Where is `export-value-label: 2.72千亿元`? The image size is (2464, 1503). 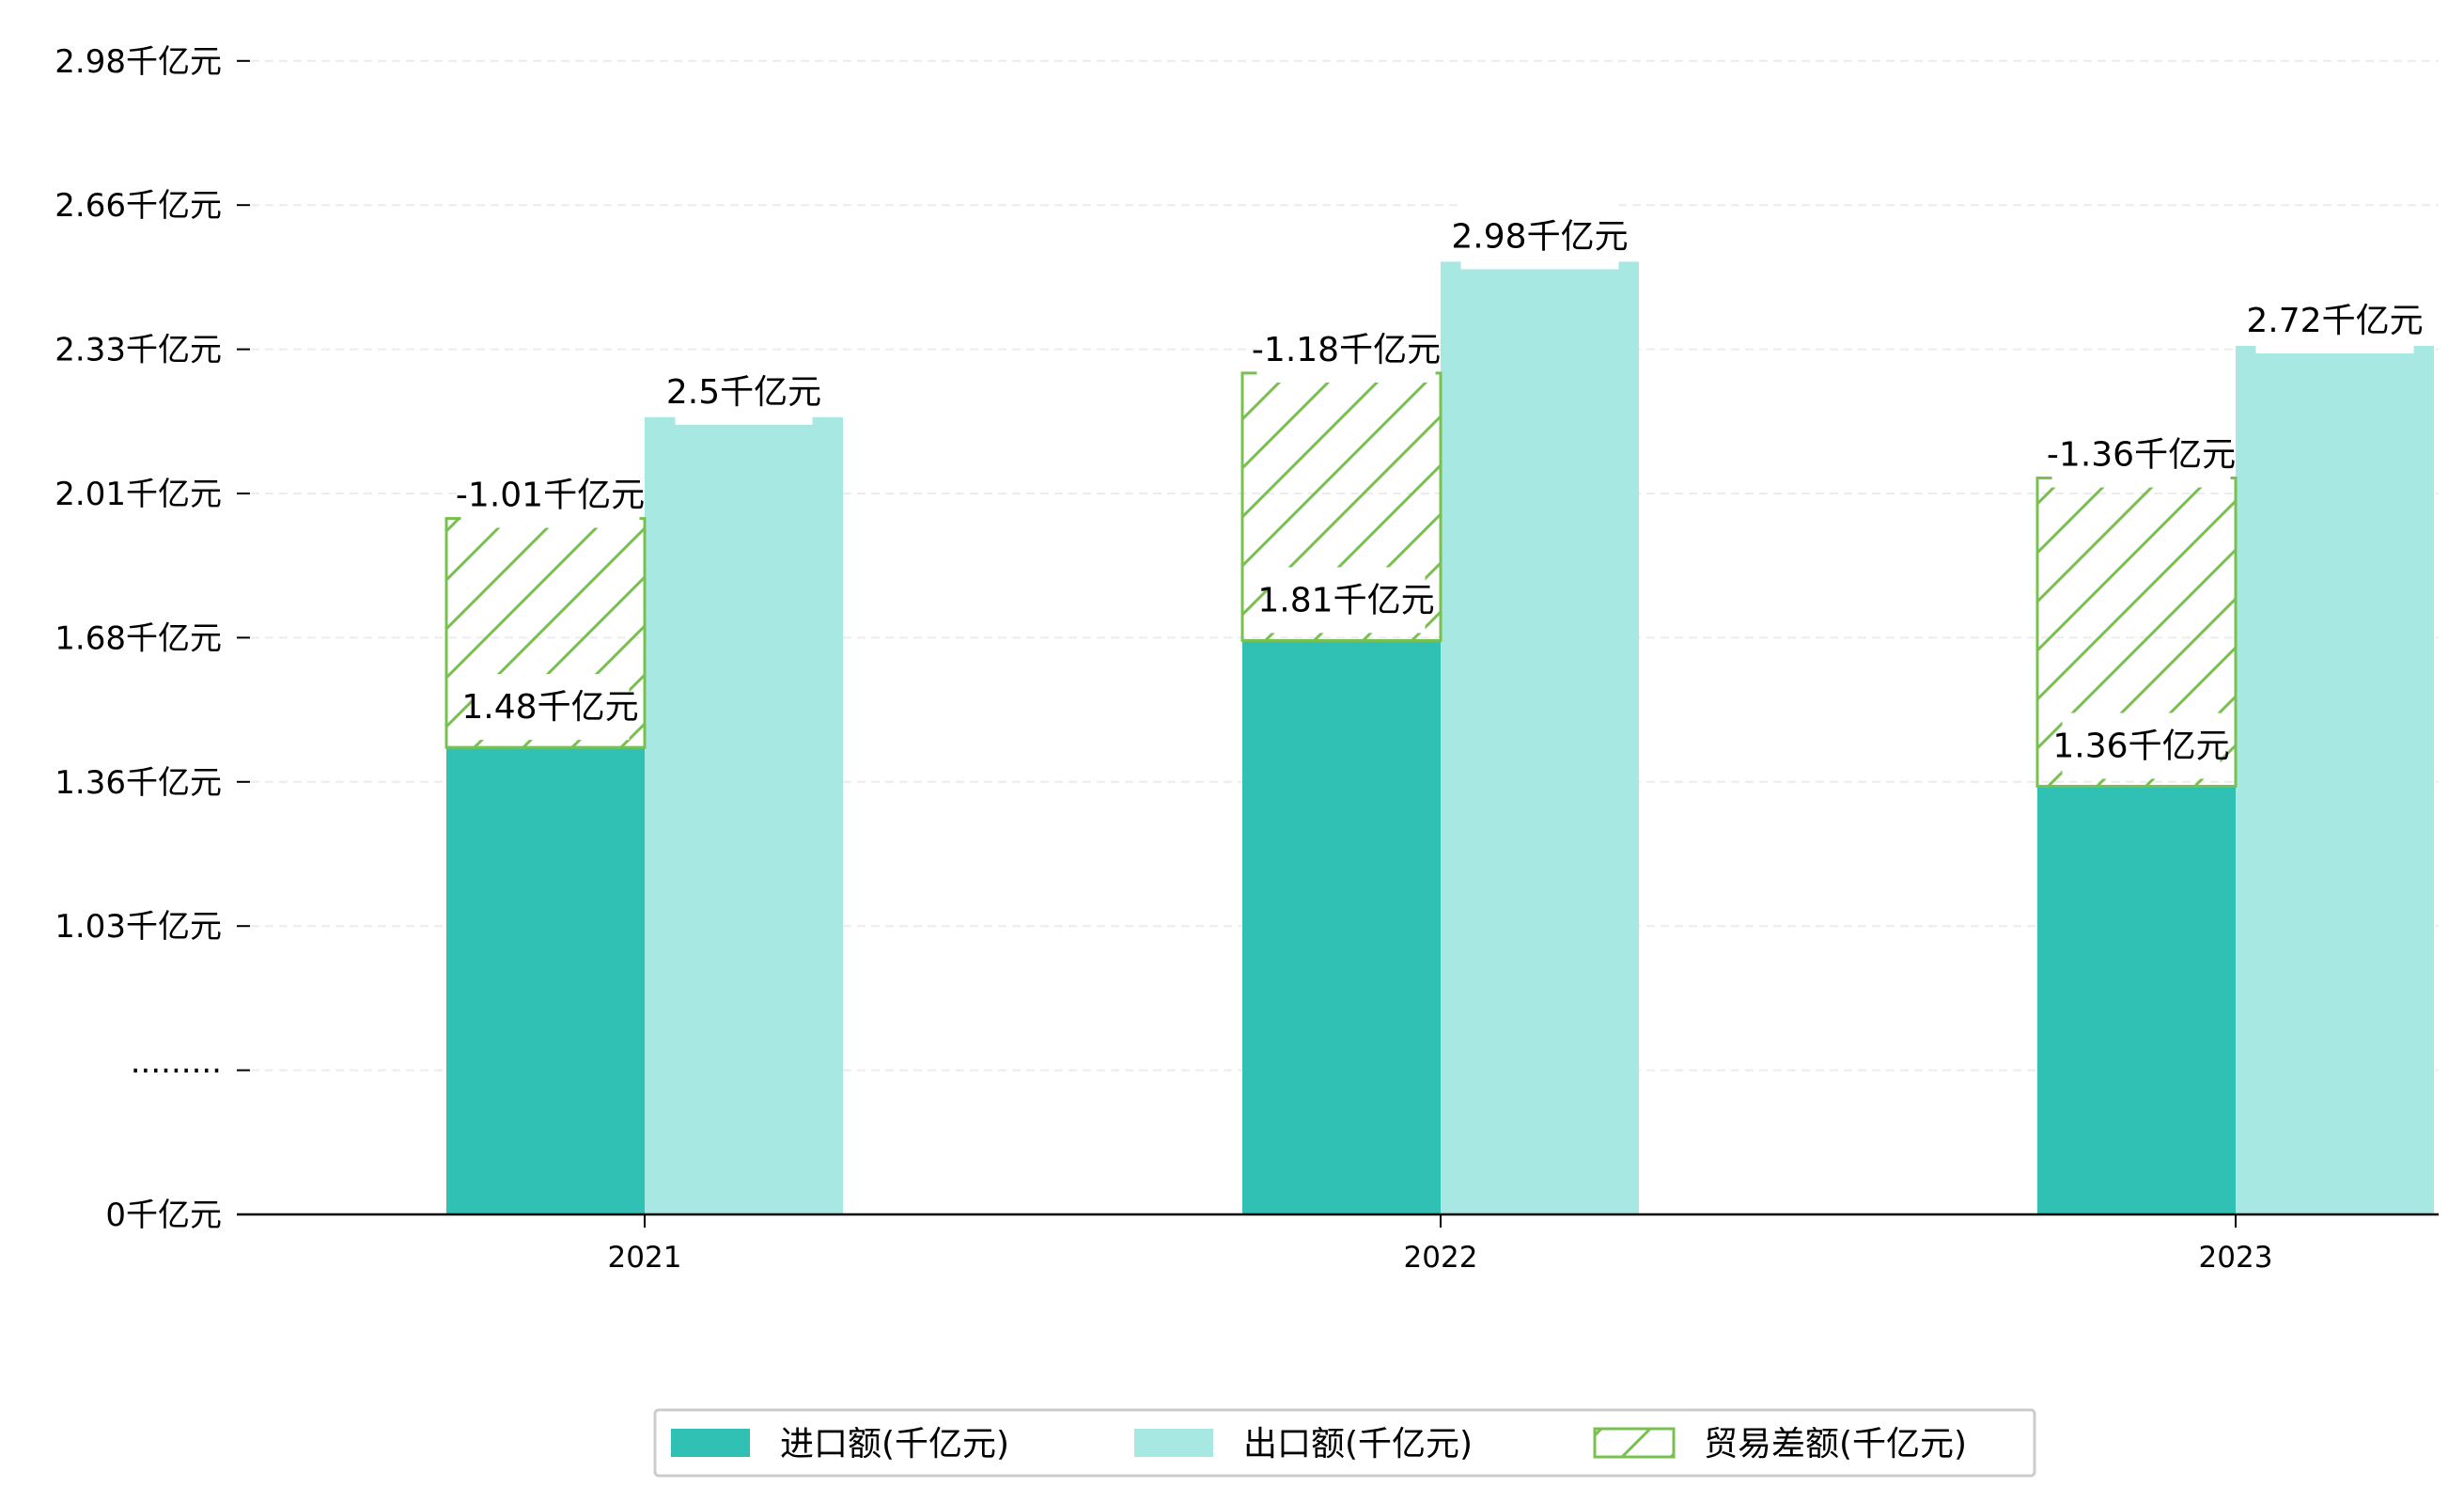
export-value-label: 2.72千亿元 is located at coordinates (2334, 321).